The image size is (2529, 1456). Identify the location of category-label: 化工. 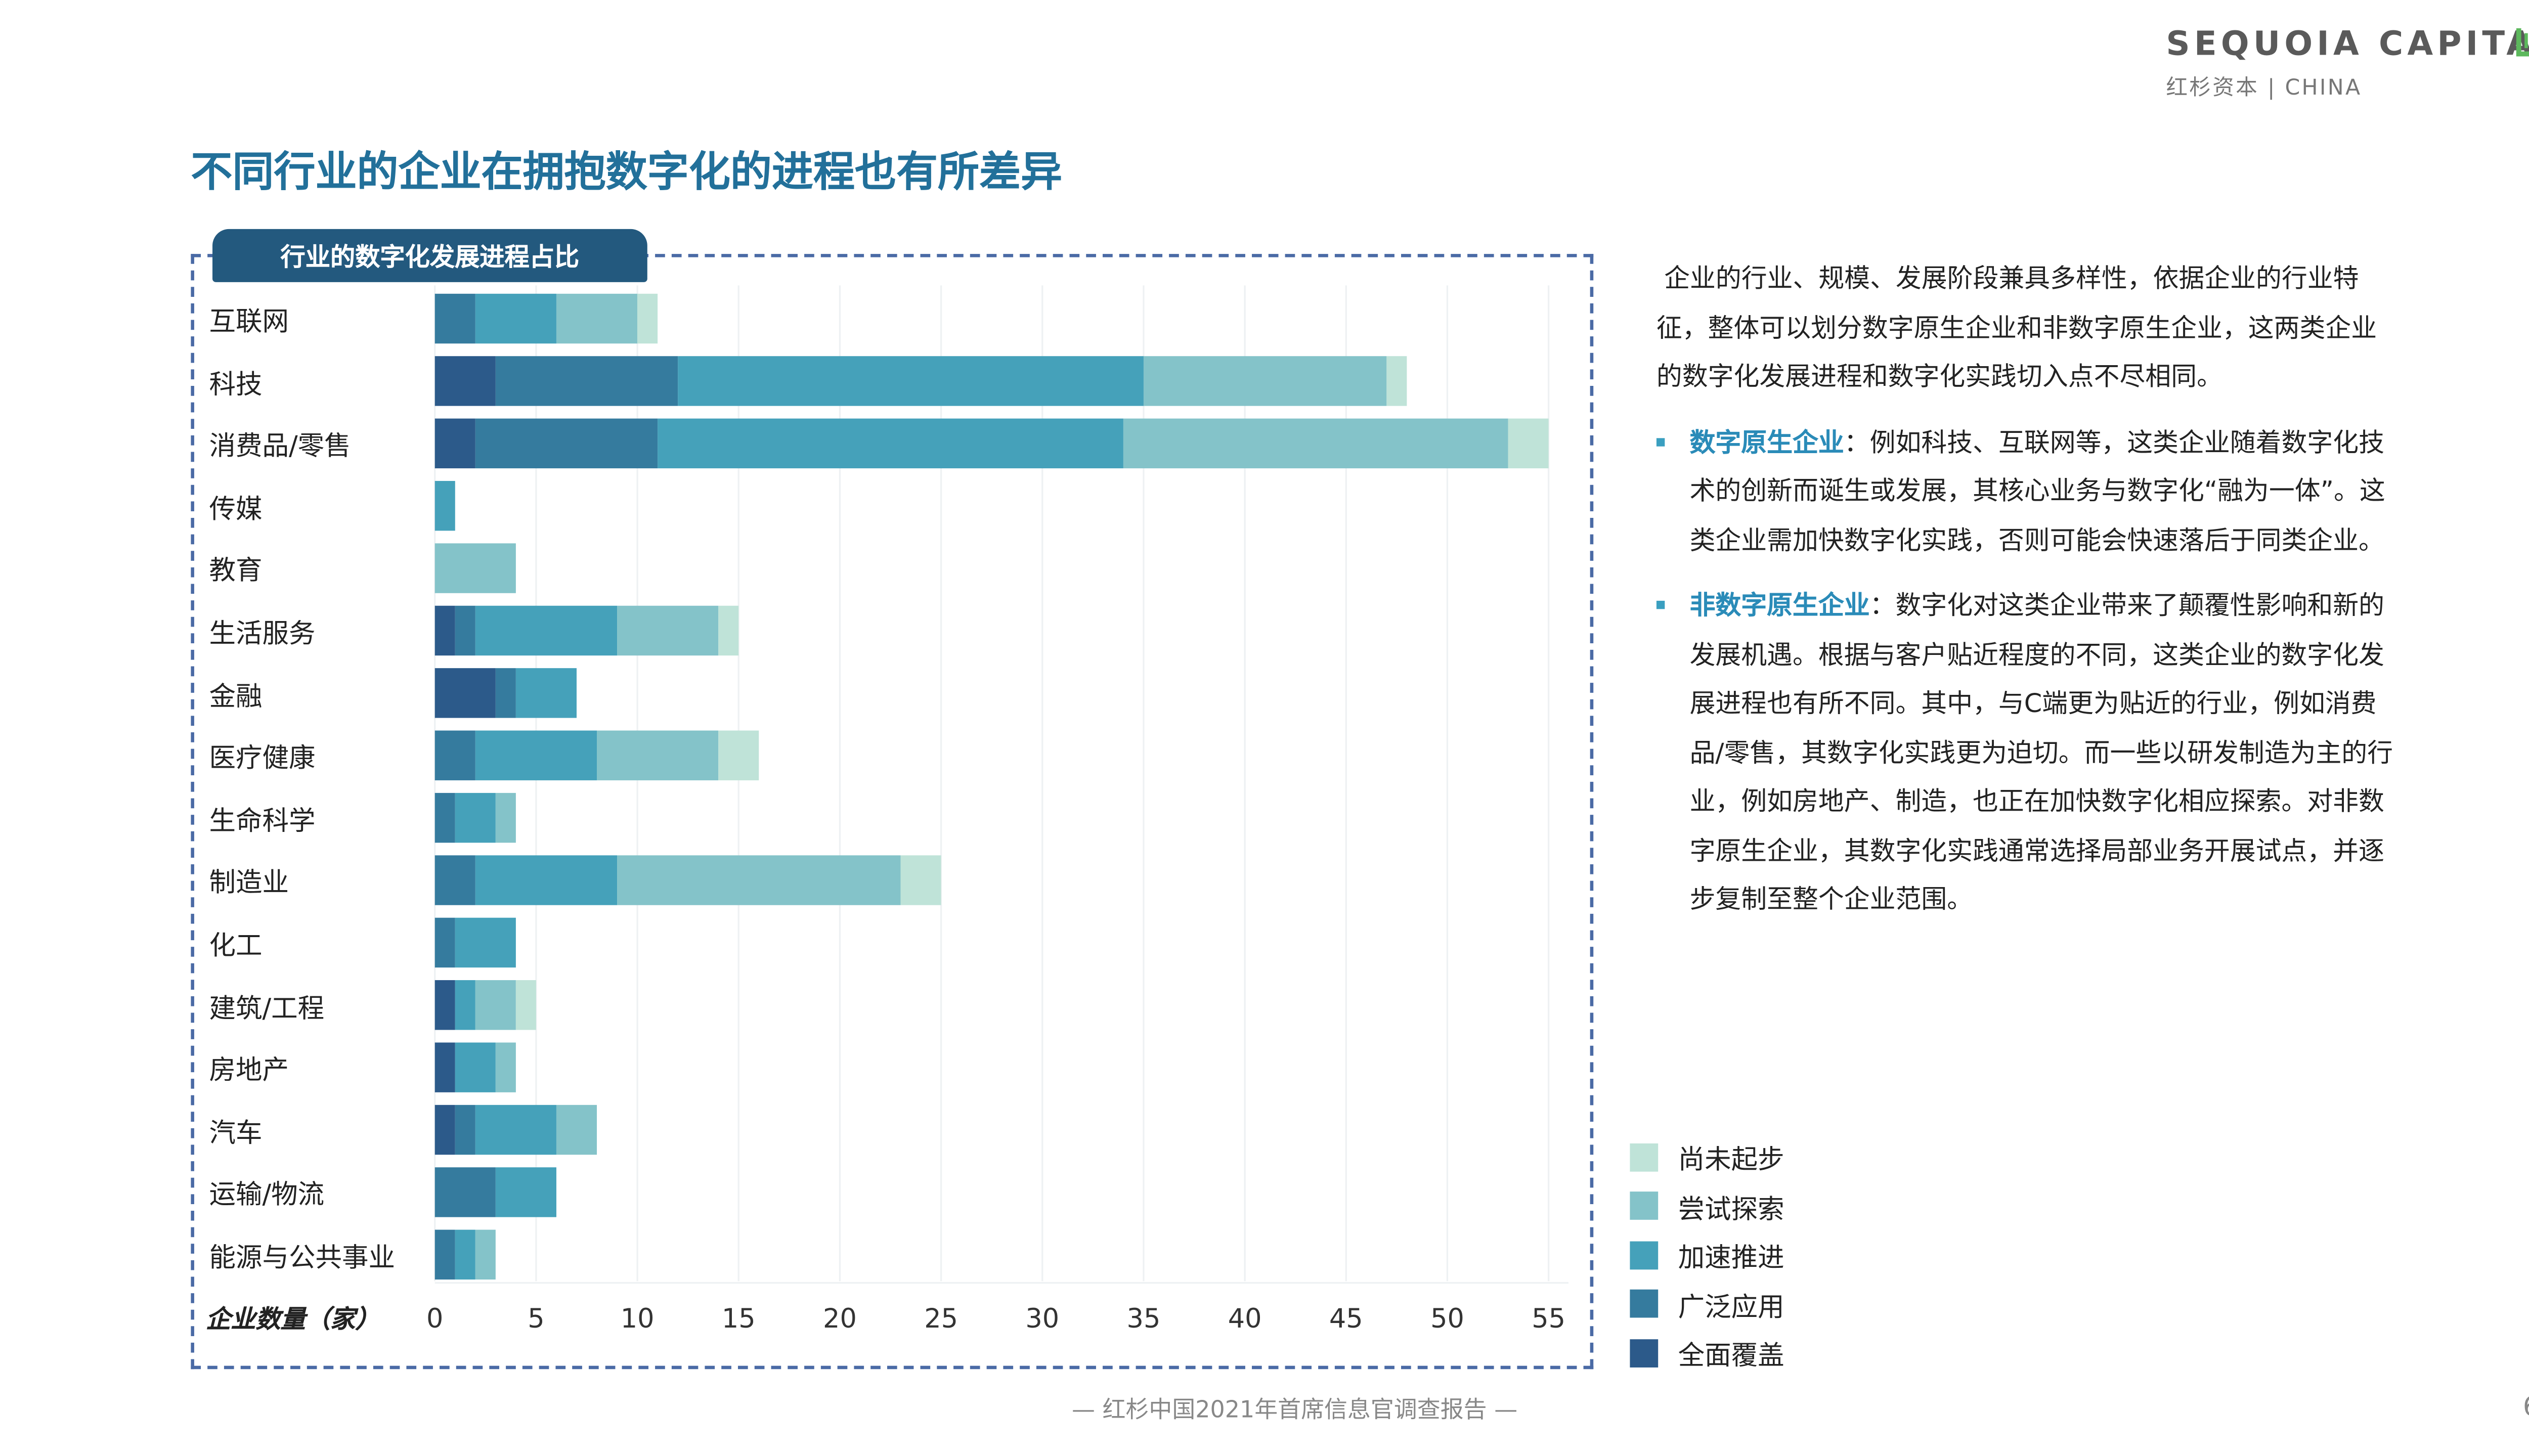
(236, 945).